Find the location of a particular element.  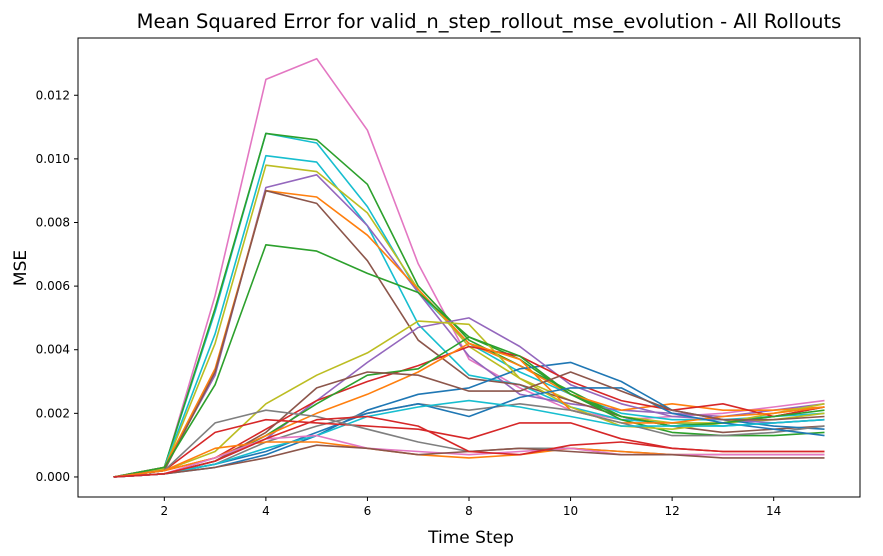

y-tick-label: 0.002 is located at coordinates (53, 413).